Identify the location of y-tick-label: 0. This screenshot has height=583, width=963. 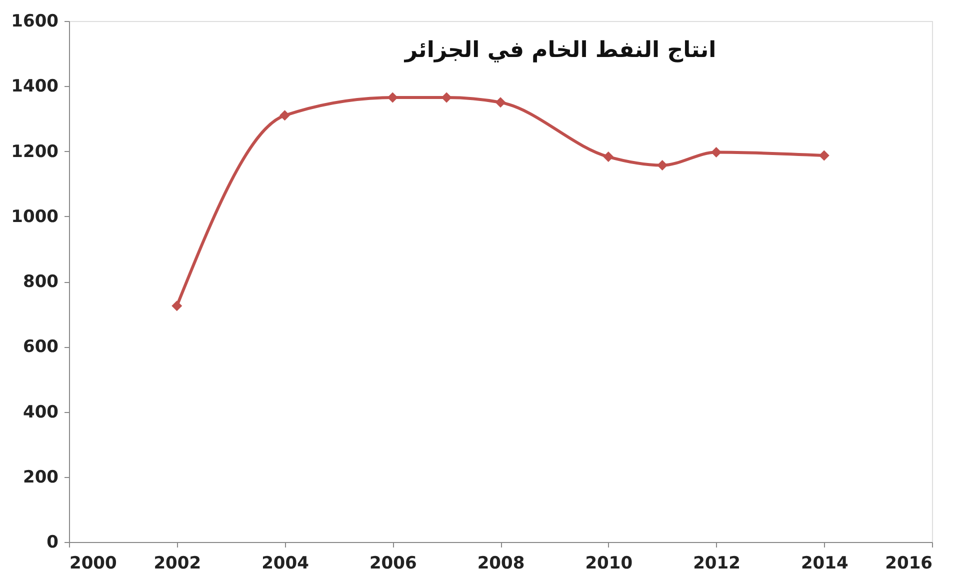
(52, 542).